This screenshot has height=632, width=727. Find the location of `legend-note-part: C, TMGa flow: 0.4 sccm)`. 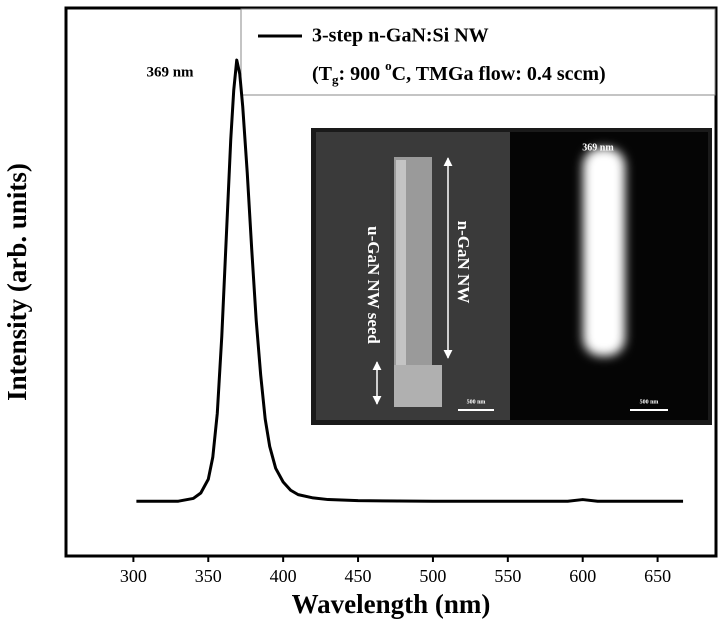

legend-note-part: C, TMGa flow: 0.4 sccm) is located at coordinates (499, 74).